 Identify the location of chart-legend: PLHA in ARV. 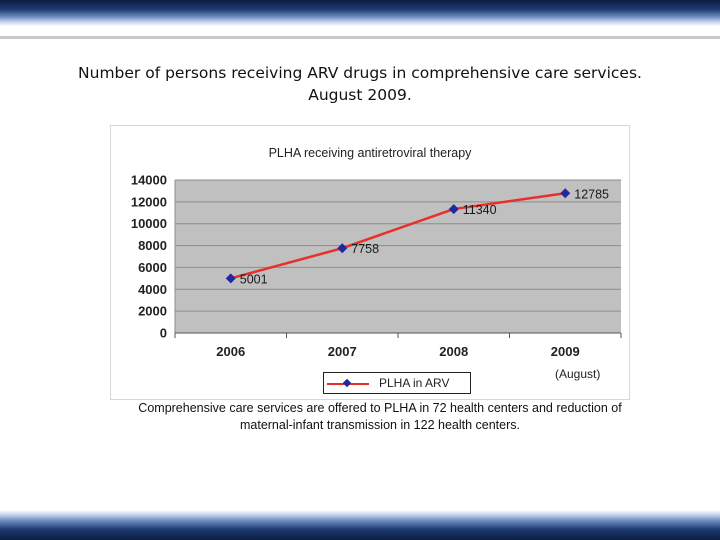
(397, 383).